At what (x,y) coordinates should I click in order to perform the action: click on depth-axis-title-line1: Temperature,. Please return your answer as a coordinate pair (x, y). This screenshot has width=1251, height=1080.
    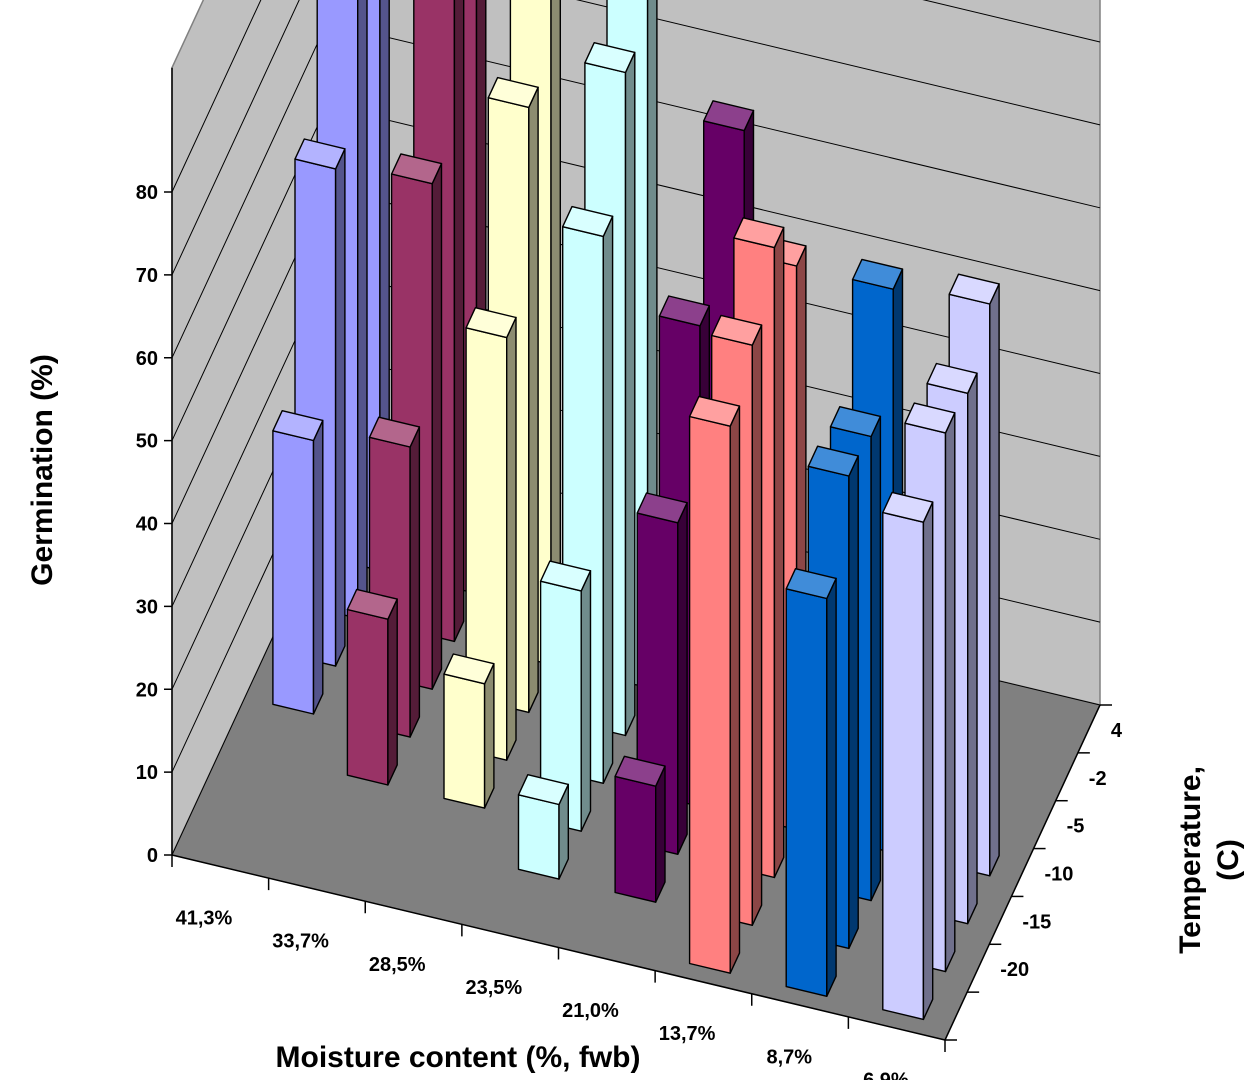
    Looking at the image, I should click on (1190, 860).